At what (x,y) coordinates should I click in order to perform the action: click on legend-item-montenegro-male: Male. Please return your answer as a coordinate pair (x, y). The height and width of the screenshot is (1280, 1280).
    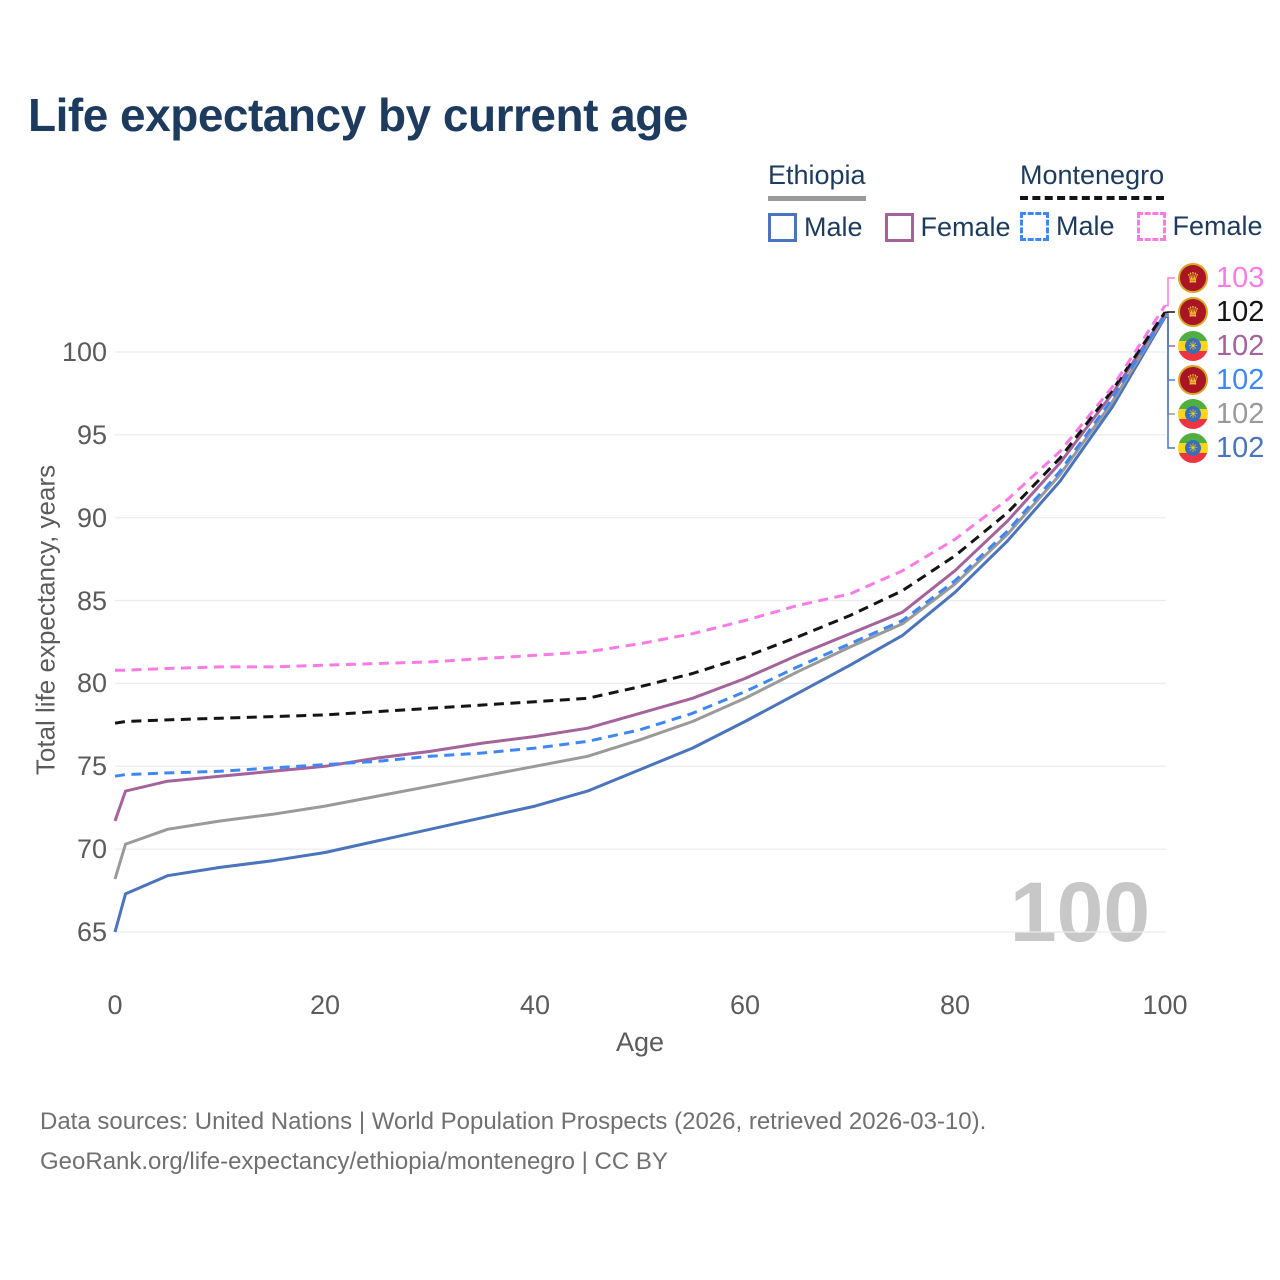
    Looking at the image, I should click on (1067, 226).